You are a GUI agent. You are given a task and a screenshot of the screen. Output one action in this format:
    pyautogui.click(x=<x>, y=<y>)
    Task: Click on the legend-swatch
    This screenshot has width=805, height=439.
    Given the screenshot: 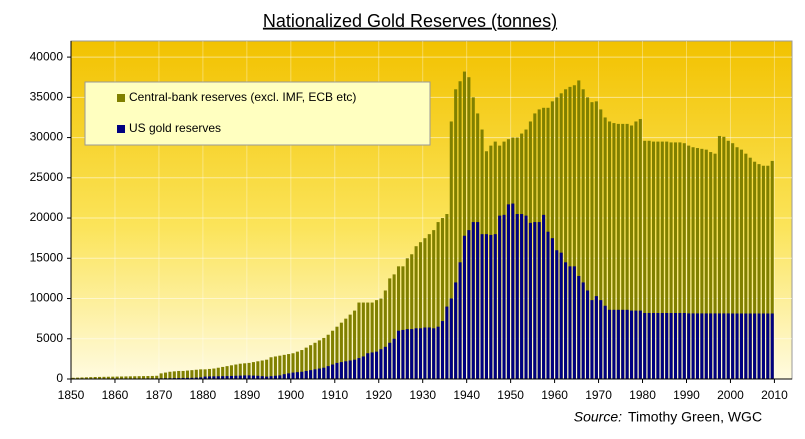 What is the action you would take?
    pyautogui.click(x=121, y=98)
    